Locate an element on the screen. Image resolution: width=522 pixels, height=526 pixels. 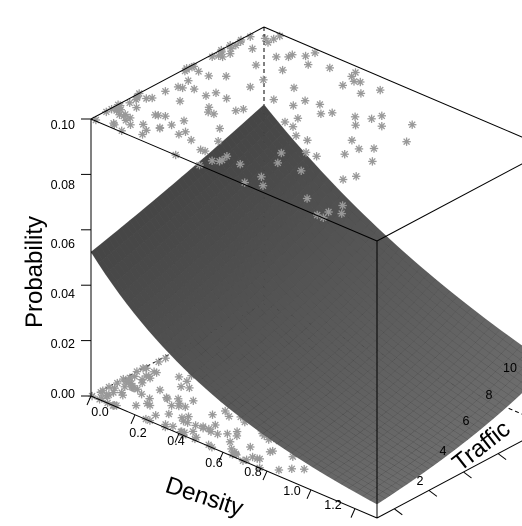
x-tick-label: 0.8 is located at coordinates (252, 472).